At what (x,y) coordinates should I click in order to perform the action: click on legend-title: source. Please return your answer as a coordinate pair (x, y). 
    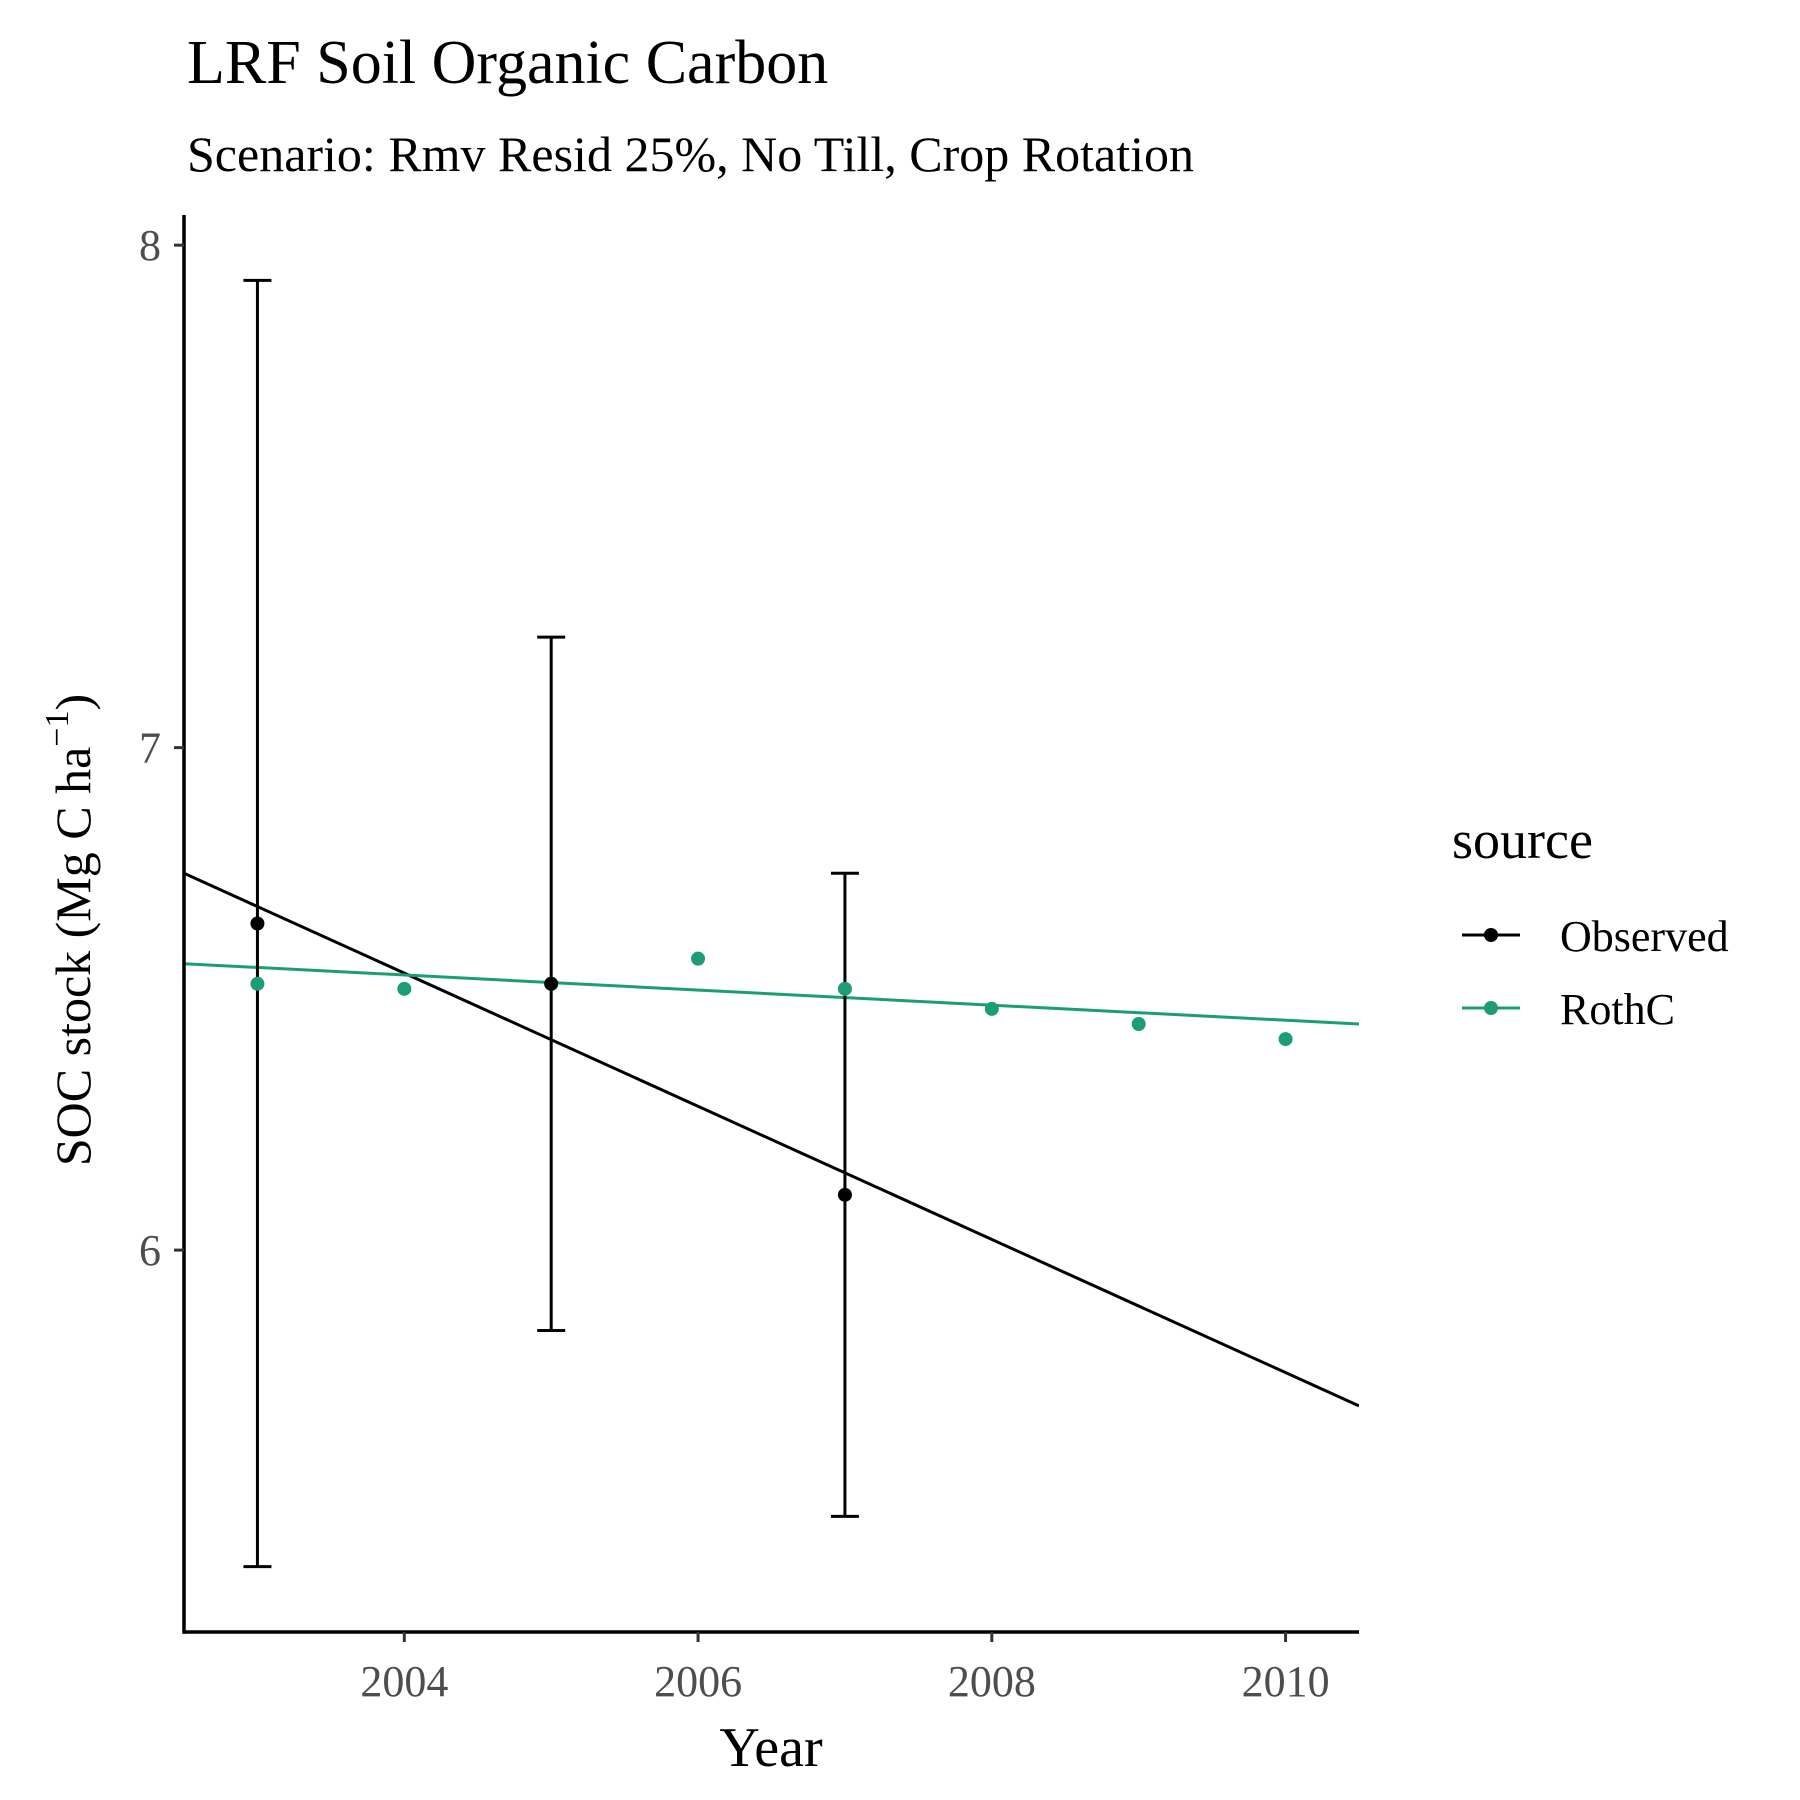
    Looking at the image, I should click on (1522, 840).